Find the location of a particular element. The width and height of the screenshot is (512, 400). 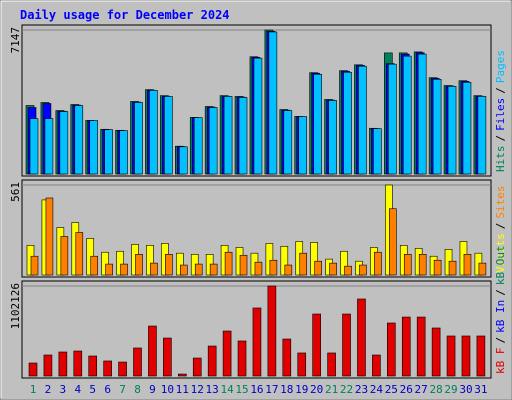

x-tick-label: 17 is located at coordinates (271, 389).